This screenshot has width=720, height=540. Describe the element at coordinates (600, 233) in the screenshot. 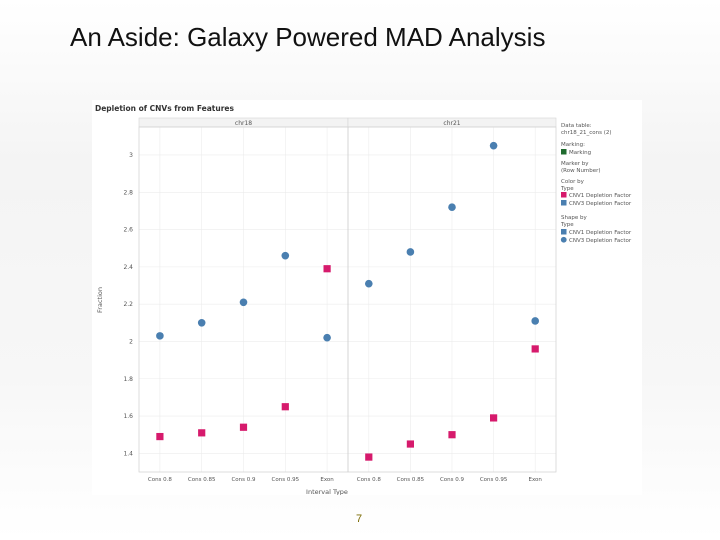

I see `legend-shape-item: CNV1 Depletion Factor` at that location.